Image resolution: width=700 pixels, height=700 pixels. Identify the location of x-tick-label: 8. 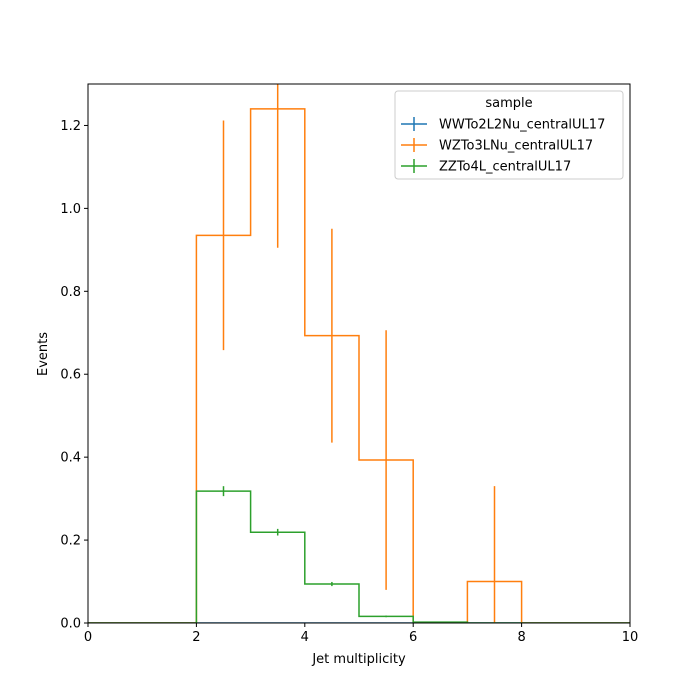
(521, 637).